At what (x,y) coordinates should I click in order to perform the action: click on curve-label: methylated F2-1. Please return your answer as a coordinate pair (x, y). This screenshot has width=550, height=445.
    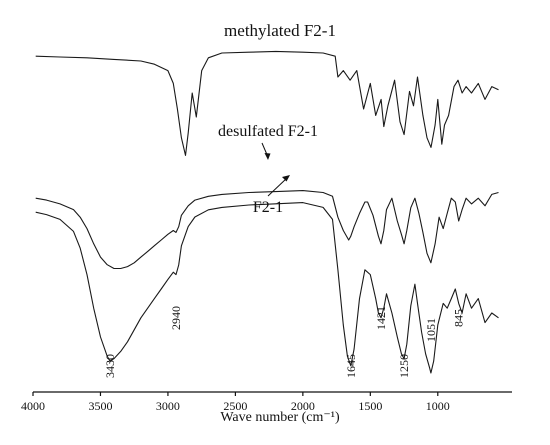
    Looking at the image, I should click on (280, 30).